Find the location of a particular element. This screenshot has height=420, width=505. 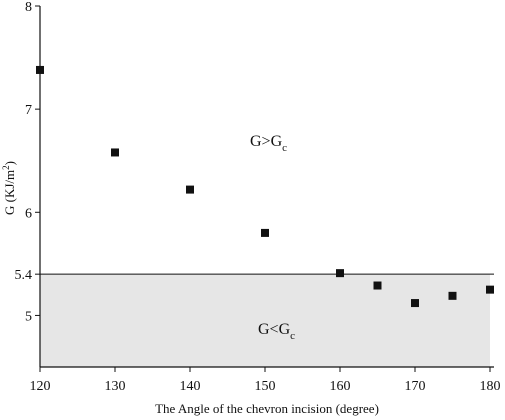

y-tick-label: 8 is located at coordinates (28, 7).